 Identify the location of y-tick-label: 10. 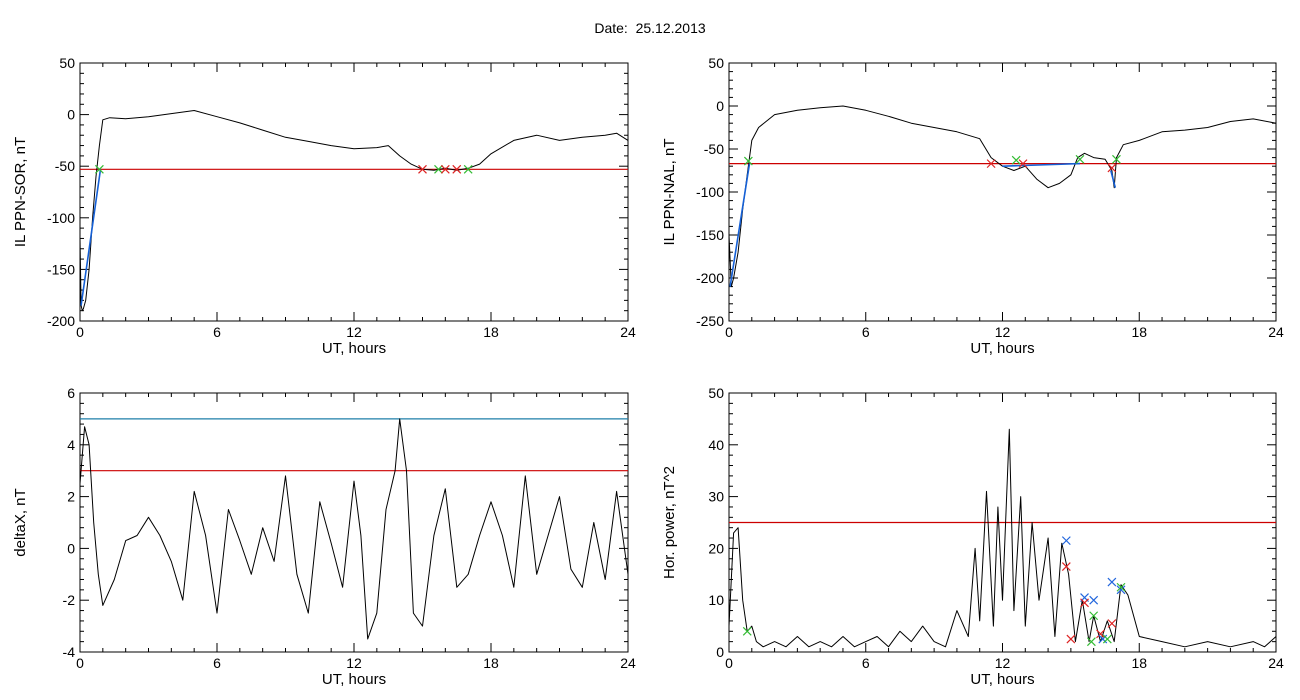
(716, 600).